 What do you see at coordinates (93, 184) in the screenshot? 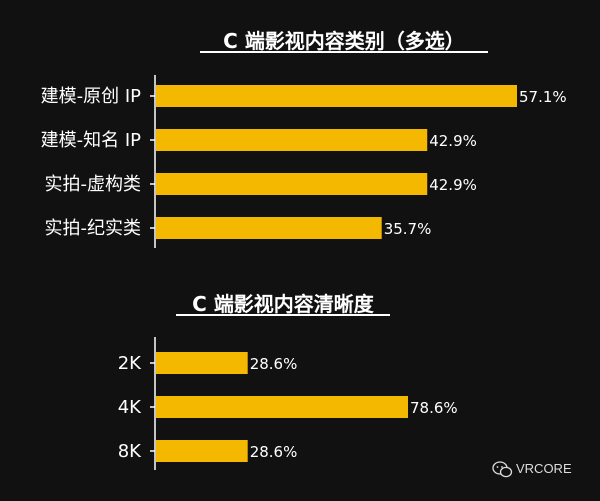
I see `category-label: 实拍-虚构类` at bounding box center [93, 184].